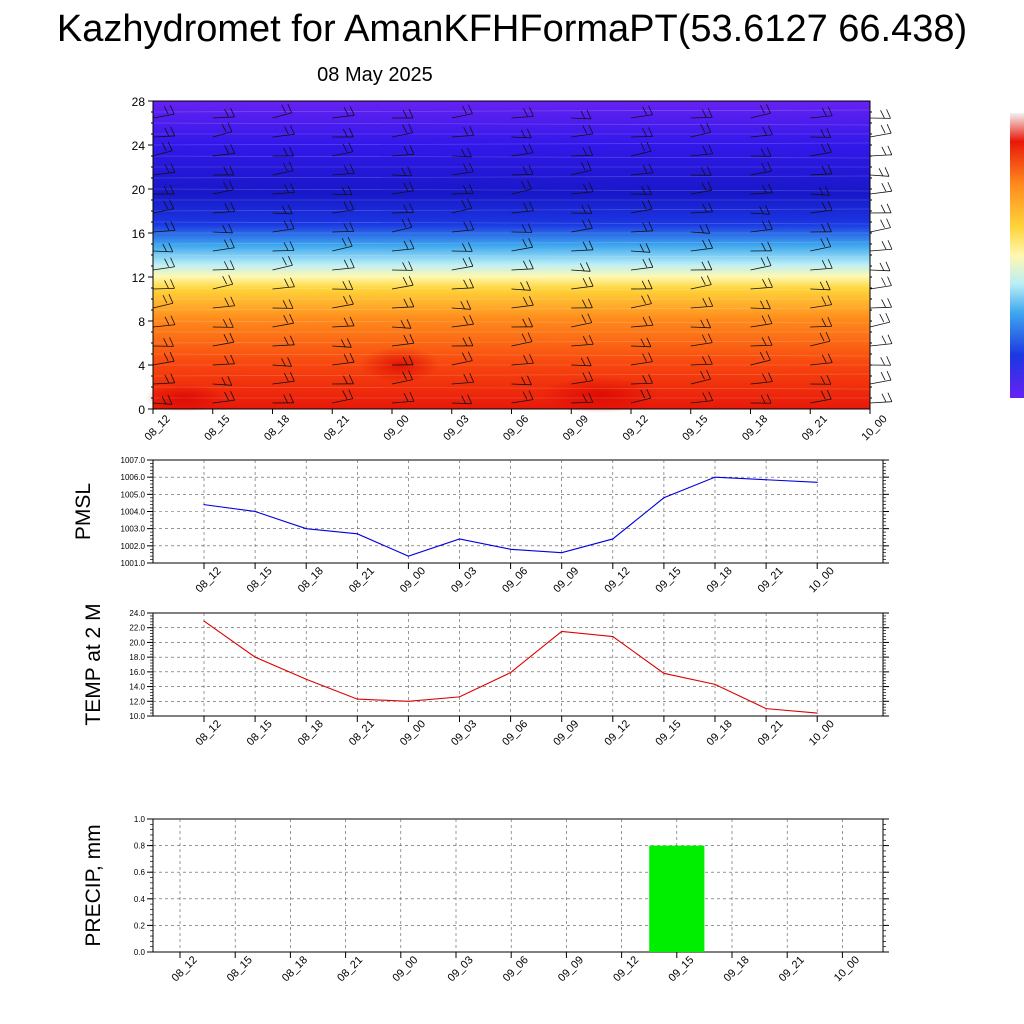  What do you see at coordinates (413, 580) in the screenshot?
I see `x-tick-label: 09_00` at bounding box center [413, 580].